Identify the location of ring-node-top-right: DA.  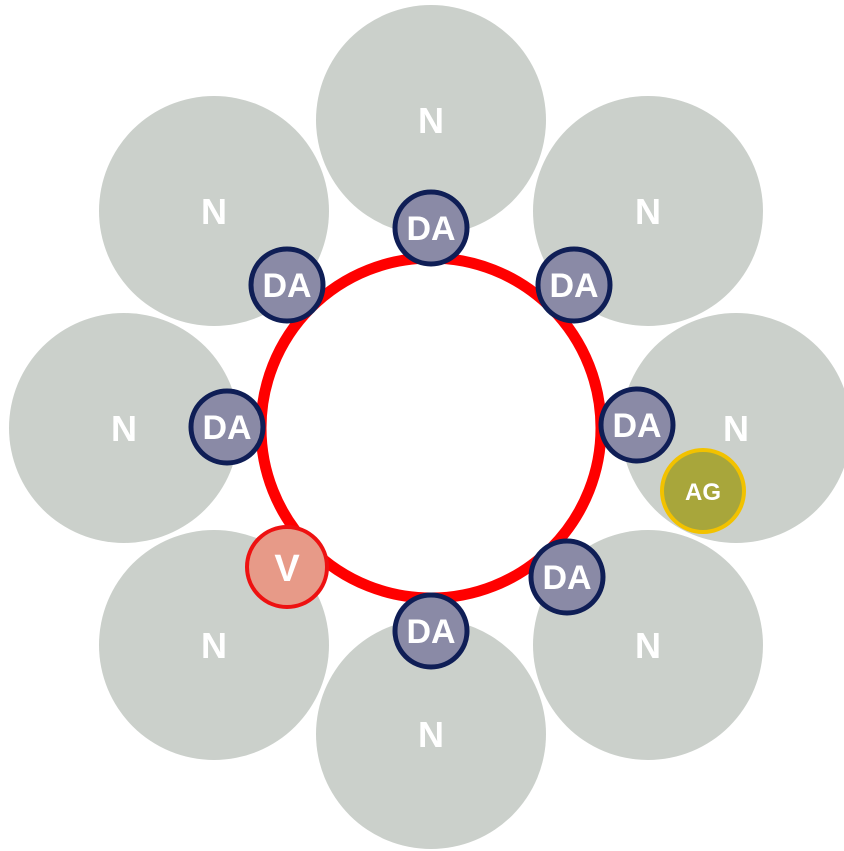
(574, 285).